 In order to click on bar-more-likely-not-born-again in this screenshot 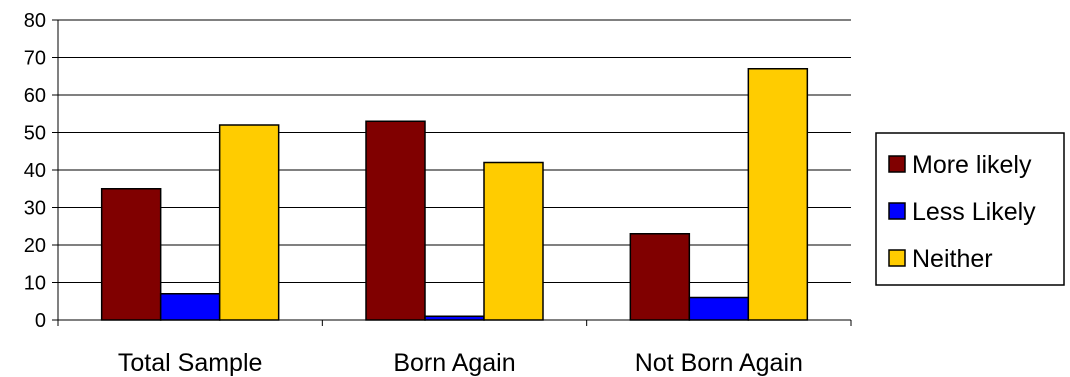, I will do `click(660, 277)`.